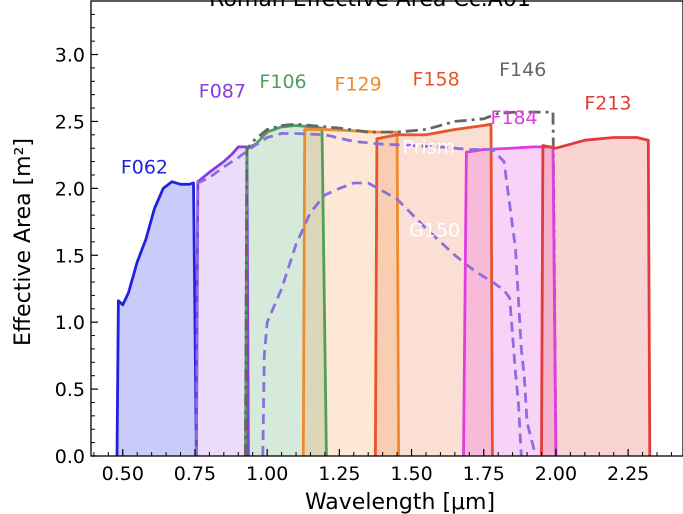  Describe the element at coordinates (522, 70) in the screenshot. I see `filter-label-f146: F146` at that location.